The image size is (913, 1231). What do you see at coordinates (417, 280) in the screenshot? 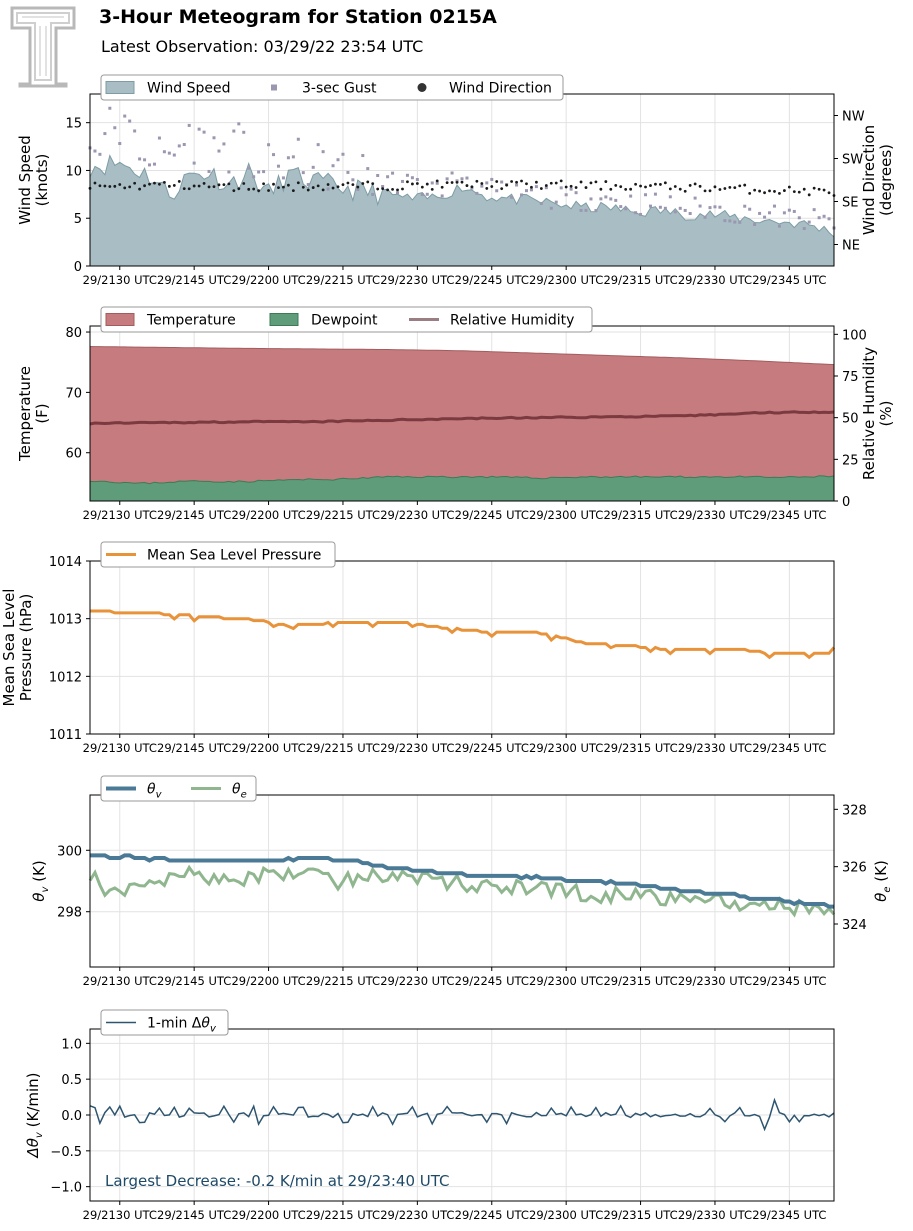
I see `x-tick-label: 29/2230 UTC` at bounding box center [417, 280].